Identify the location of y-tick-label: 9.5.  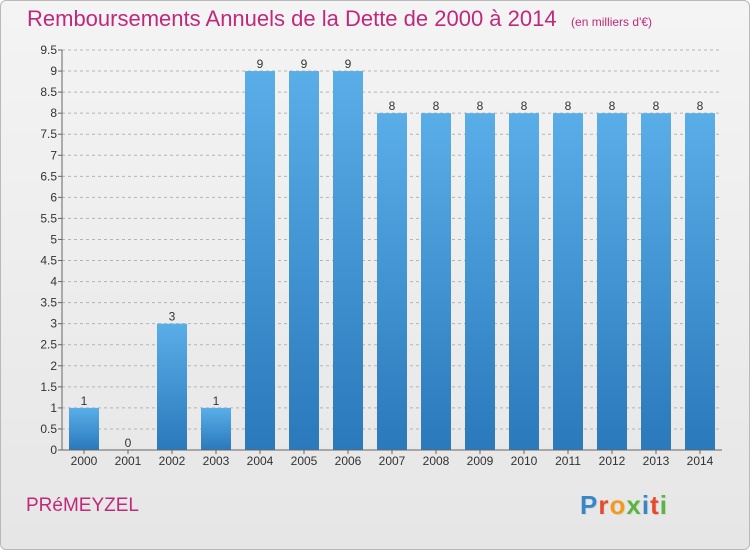
(48, 50).